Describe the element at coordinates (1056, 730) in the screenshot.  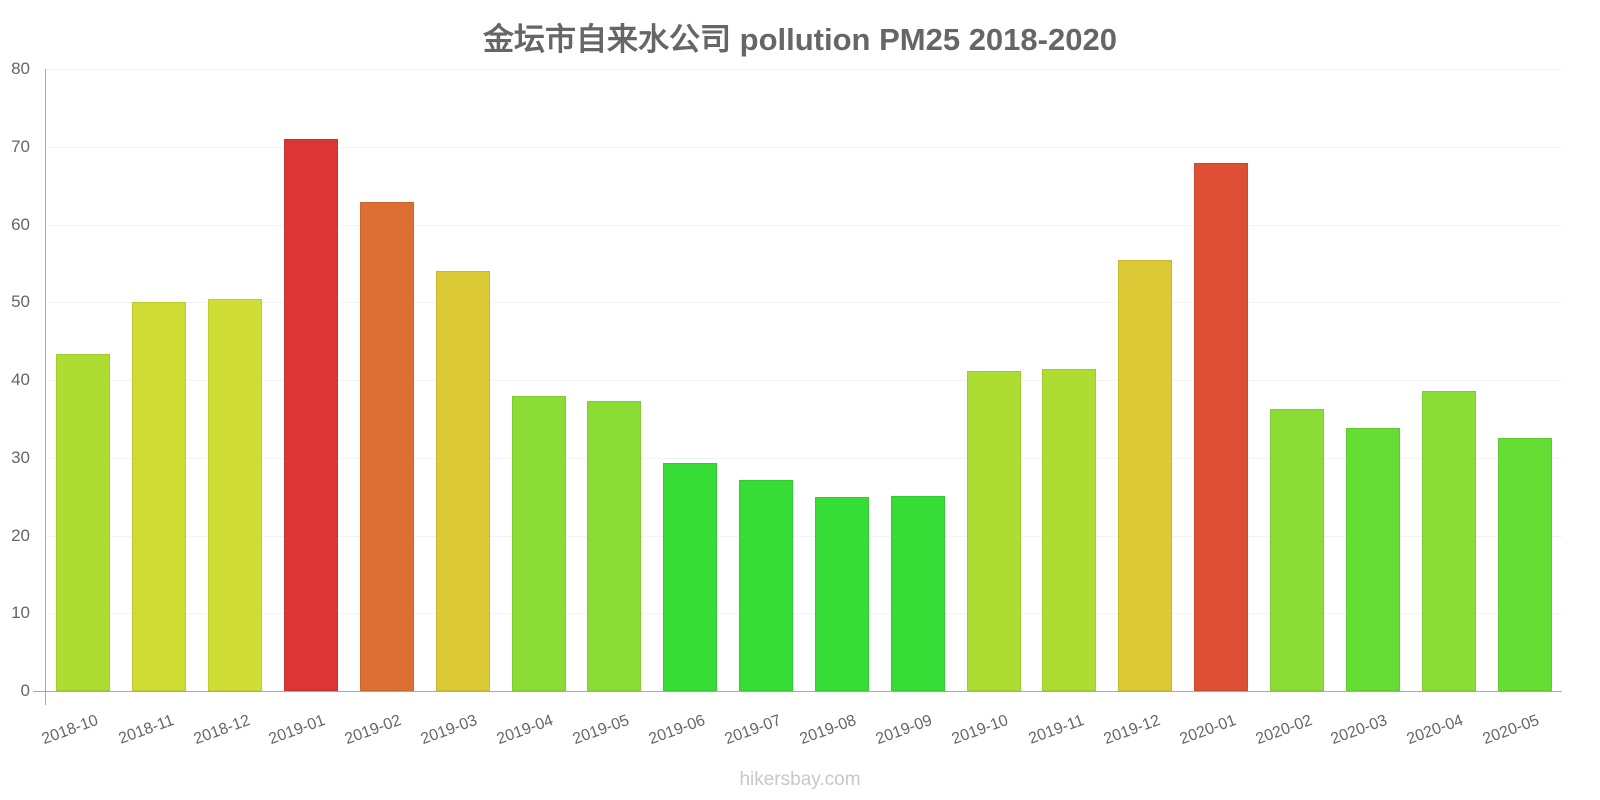
I see `x-tick-label: 2019-11` at that location.